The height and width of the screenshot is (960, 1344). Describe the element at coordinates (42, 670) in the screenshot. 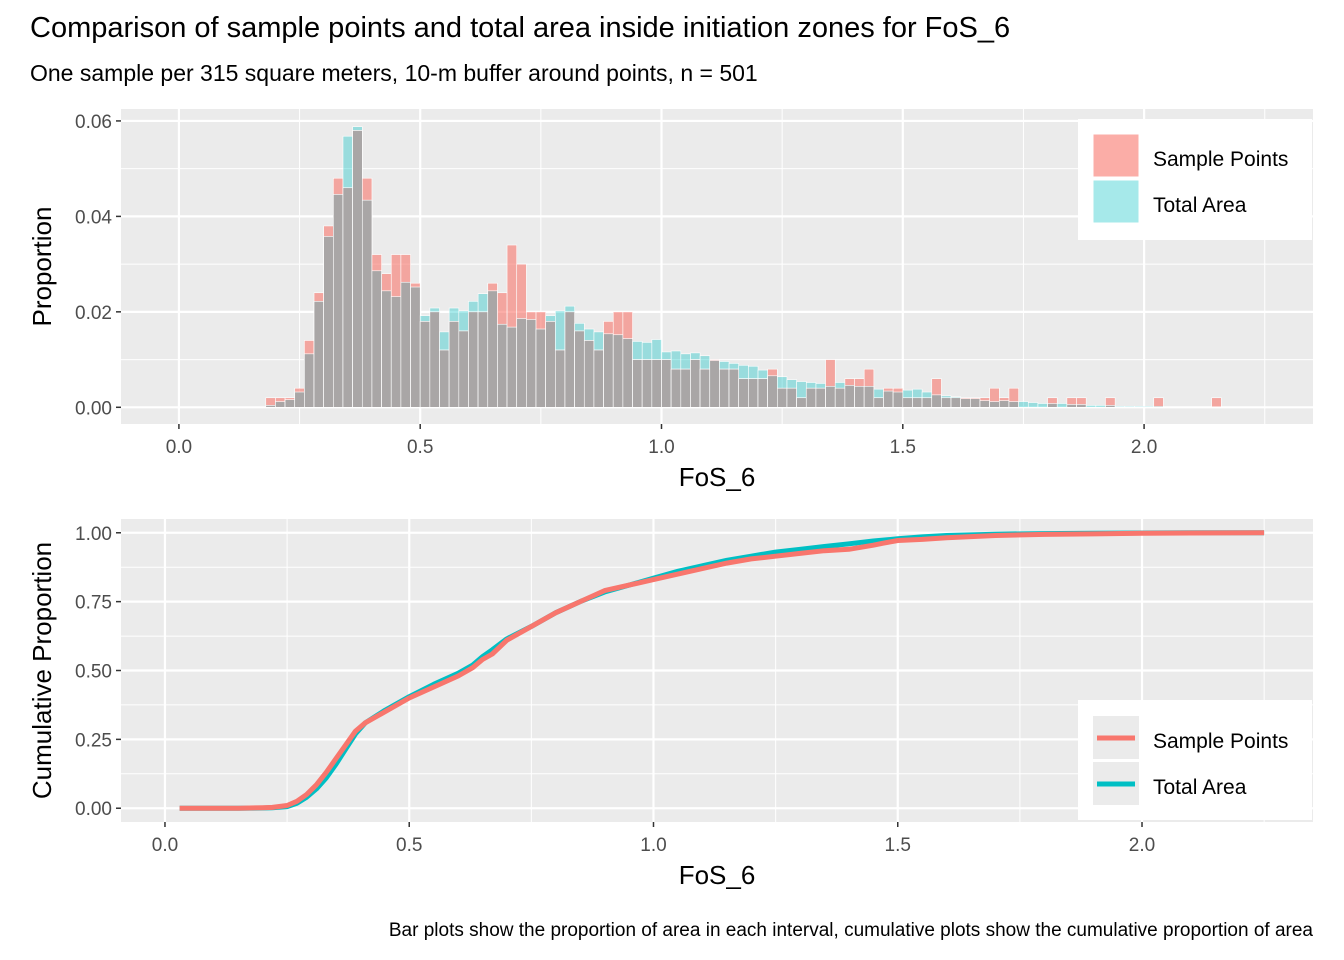

I see `cumulative-y-axis-label: Cumulative Proportion` at that location.